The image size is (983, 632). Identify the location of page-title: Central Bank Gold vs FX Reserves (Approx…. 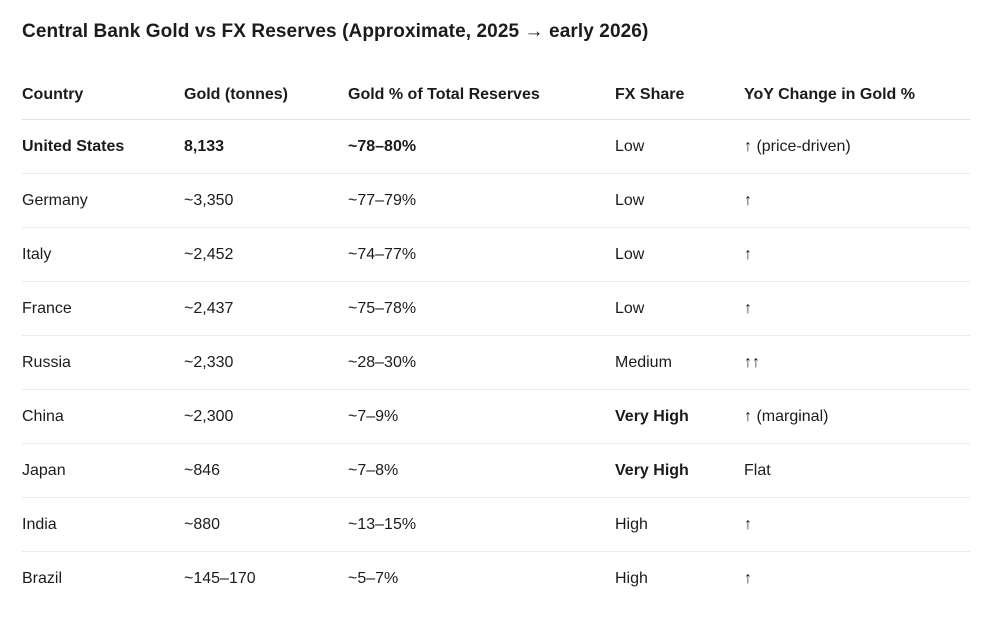
(335, 31).